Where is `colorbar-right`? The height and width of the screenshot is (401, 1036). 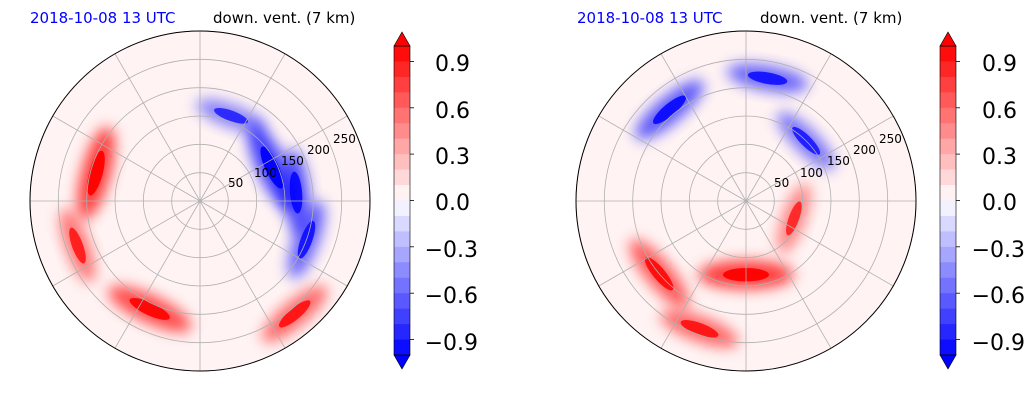
colorbar-right is located at coordinates (949, 200).